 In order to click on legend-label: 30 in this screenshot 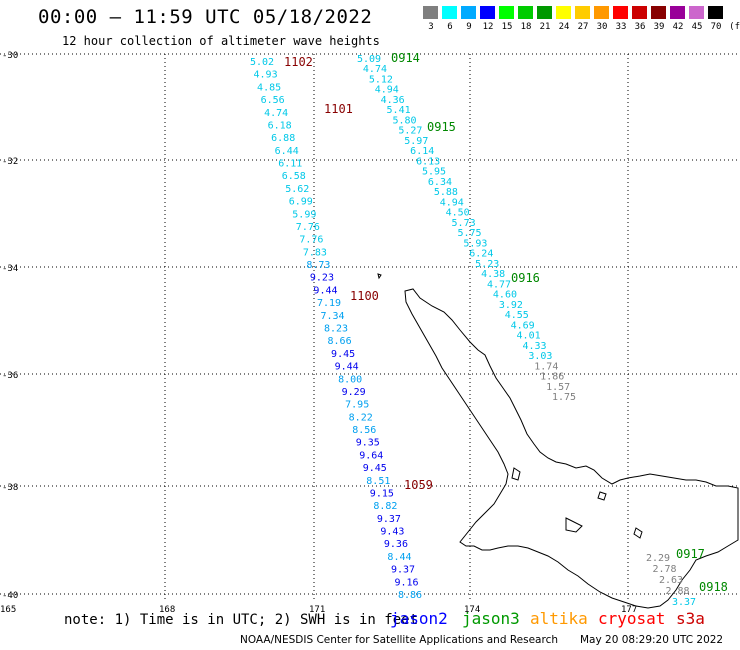, I will do `click(602, 27)`.